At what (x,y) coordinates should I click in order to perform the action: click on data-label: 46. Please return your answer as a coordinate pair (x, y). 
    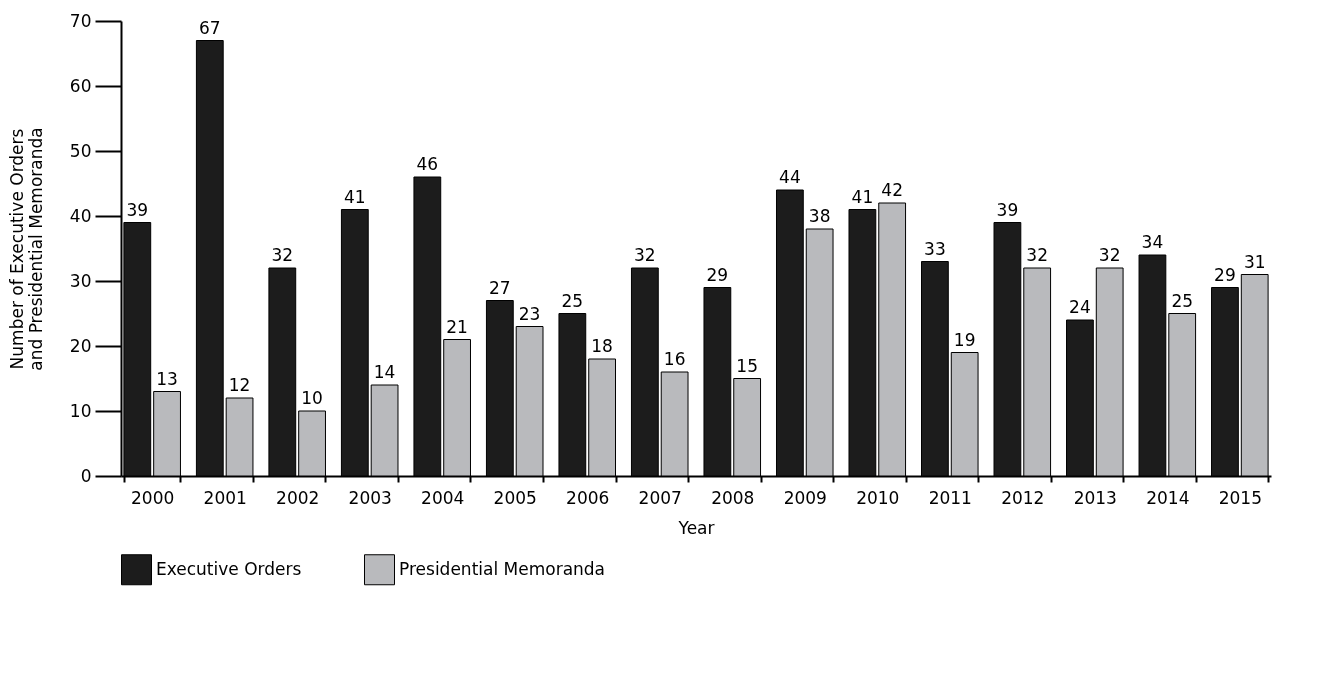
    Looking at the image, I should click on (427, 164).